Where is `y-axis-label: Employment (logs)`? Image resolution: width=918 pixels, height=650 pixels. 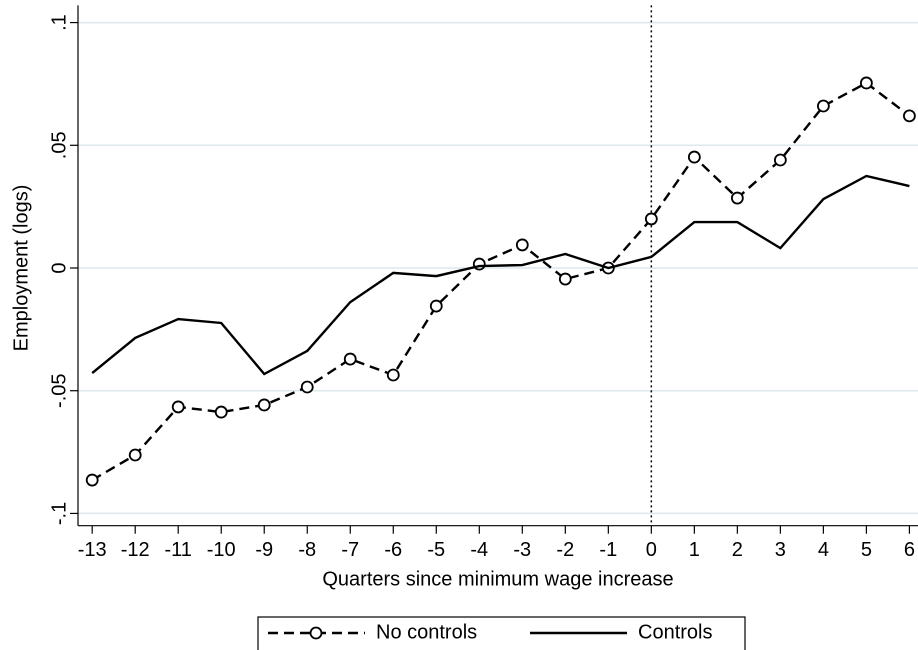
y-axis-label: Employment (logs) is located at coordinates (21, 268).